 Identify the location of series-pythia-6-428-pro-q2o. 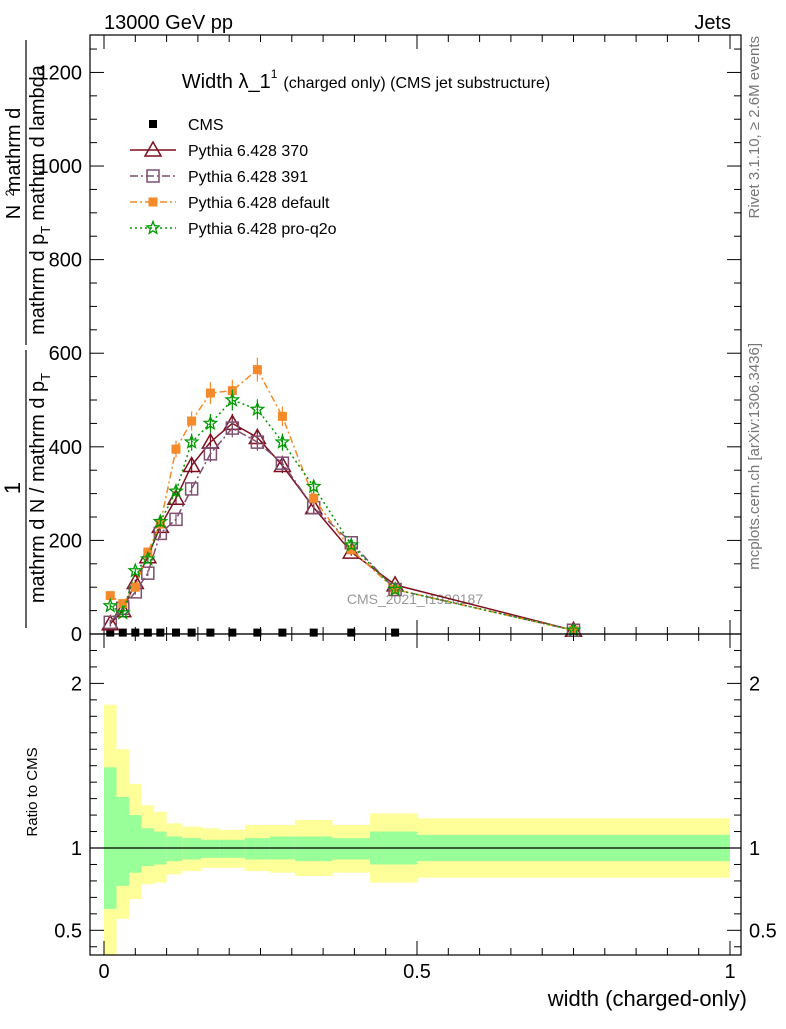
(342, 513).